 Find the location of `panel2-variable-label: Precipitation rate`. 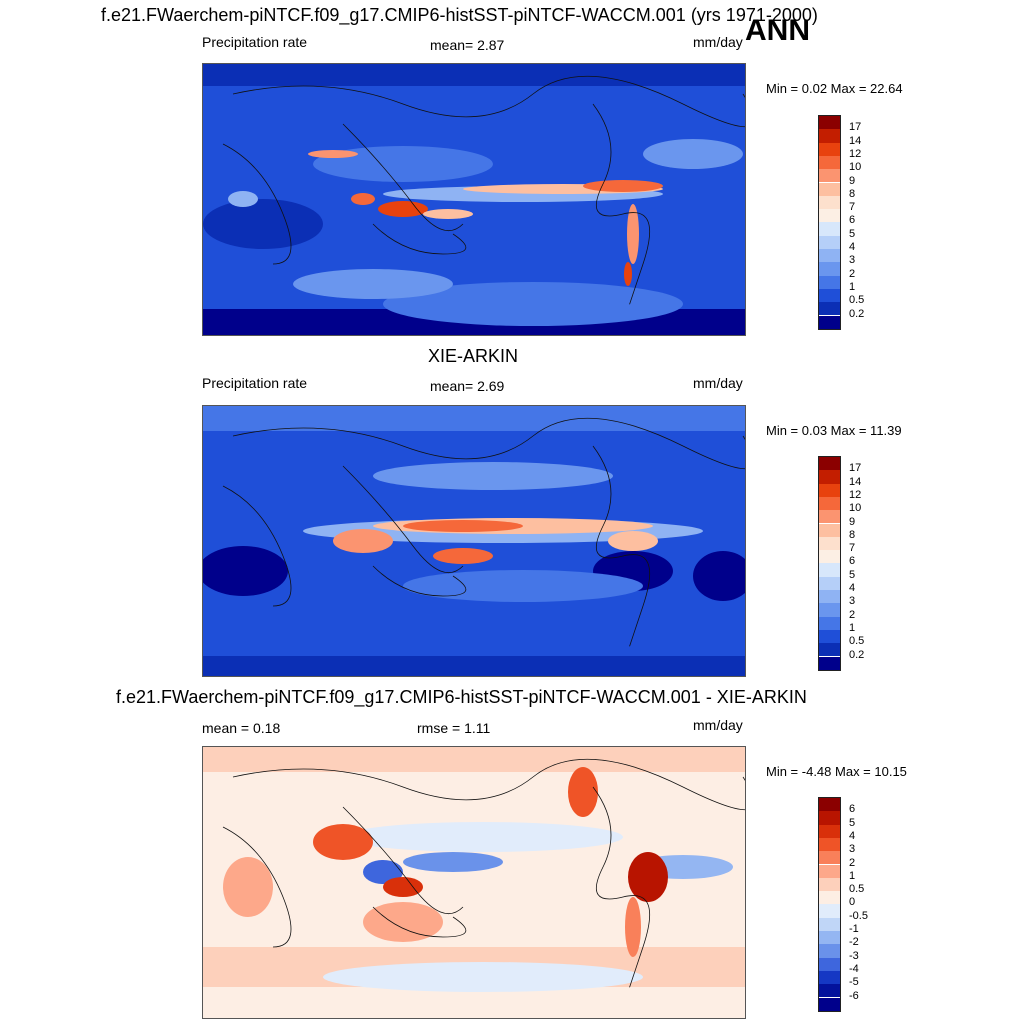

panel2-variable-label: Precipitation rate is located at coordinates (255, 383).